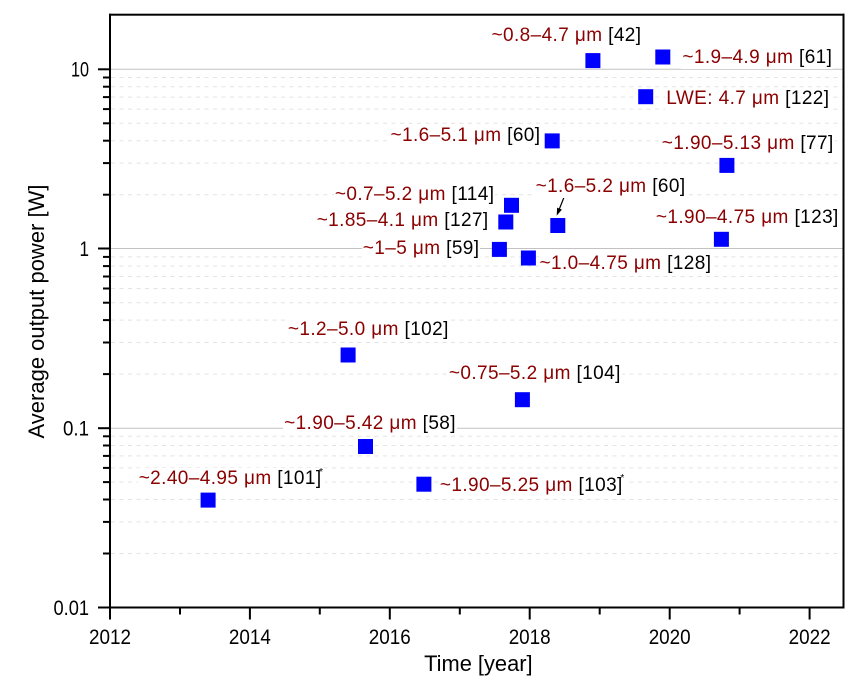  Describe the element at coordinates (110, 637) in the screenshot. I see `svg-text: 2012` at that location.